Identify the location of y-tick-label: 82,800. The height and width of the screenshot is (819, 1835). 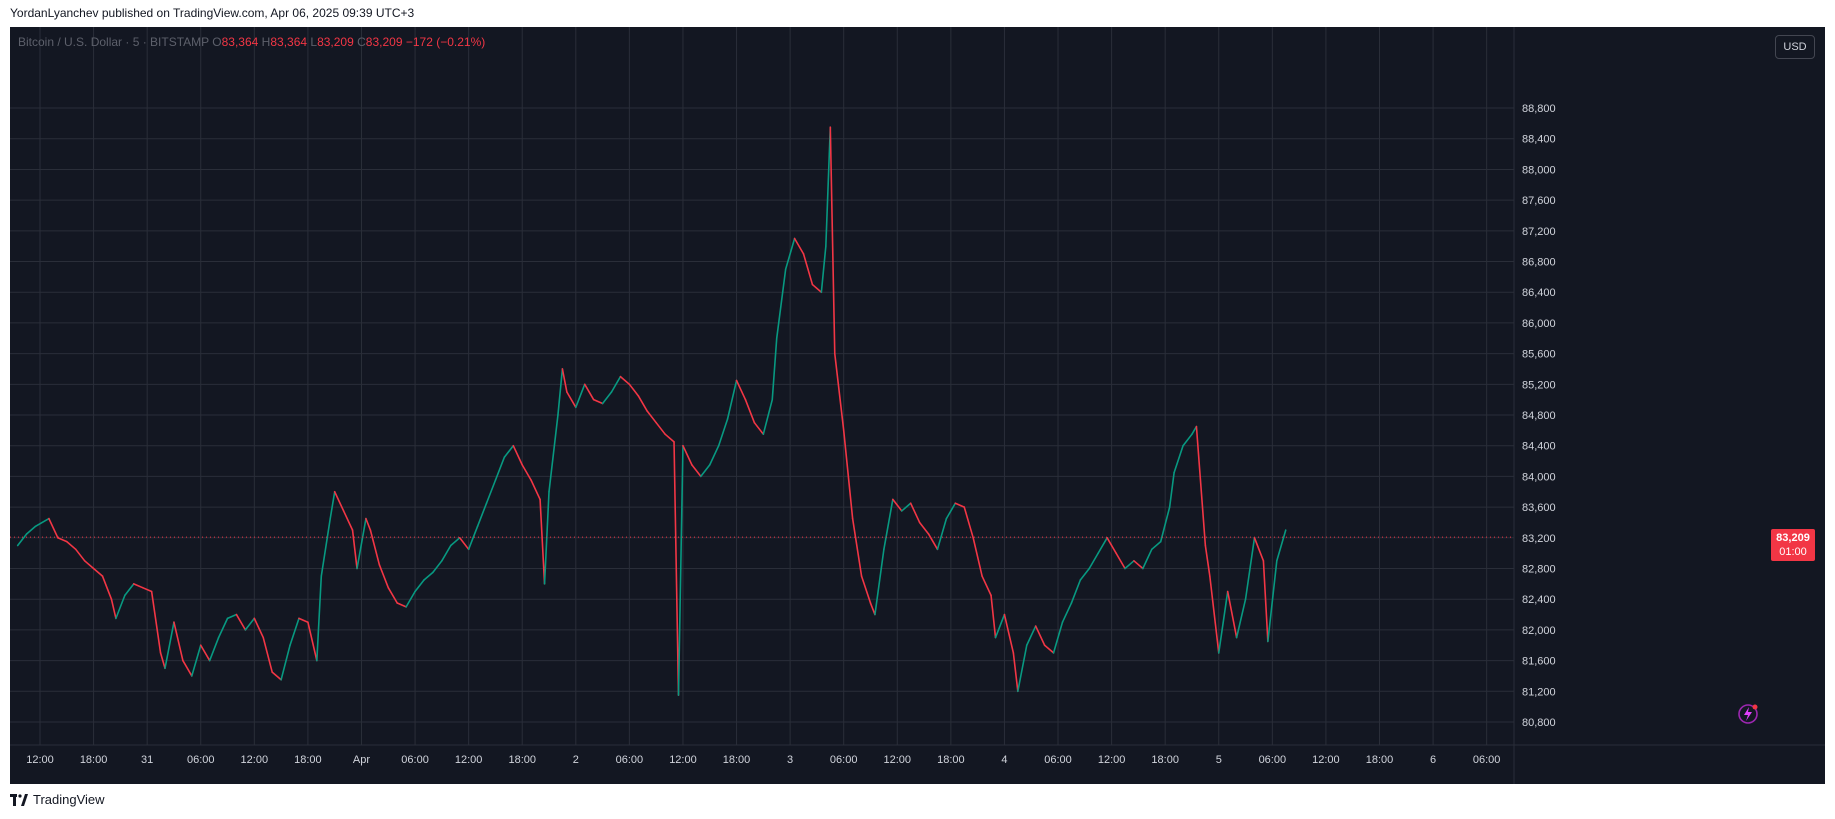
(1539, 569).